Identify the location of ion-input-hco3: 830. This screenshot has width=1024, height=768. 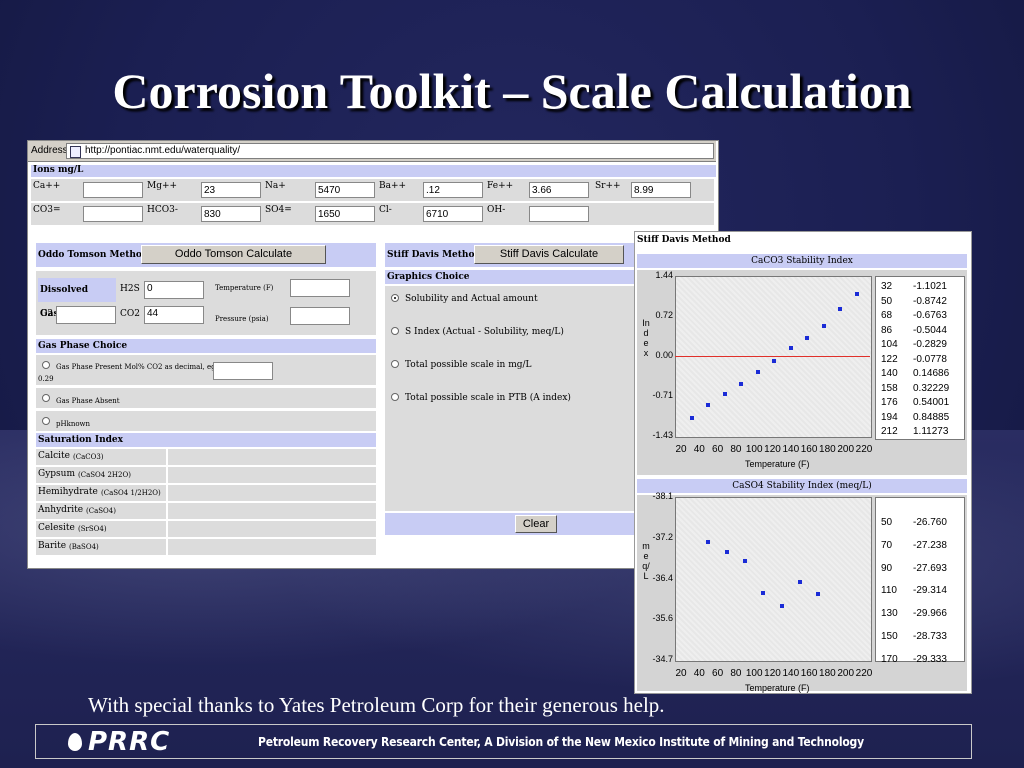
(231, 214).